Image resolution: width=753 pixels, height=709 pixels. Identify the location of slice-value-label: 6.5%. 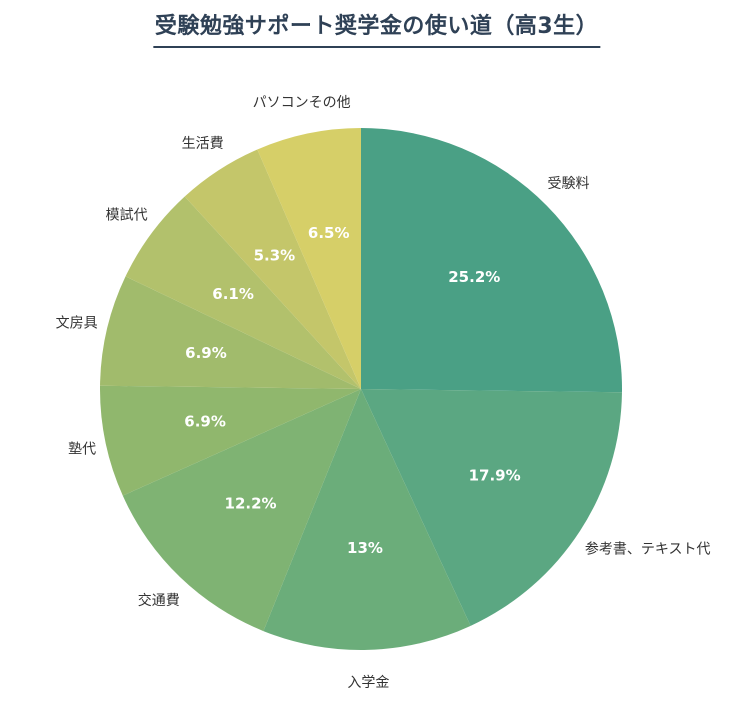
(329, 233).